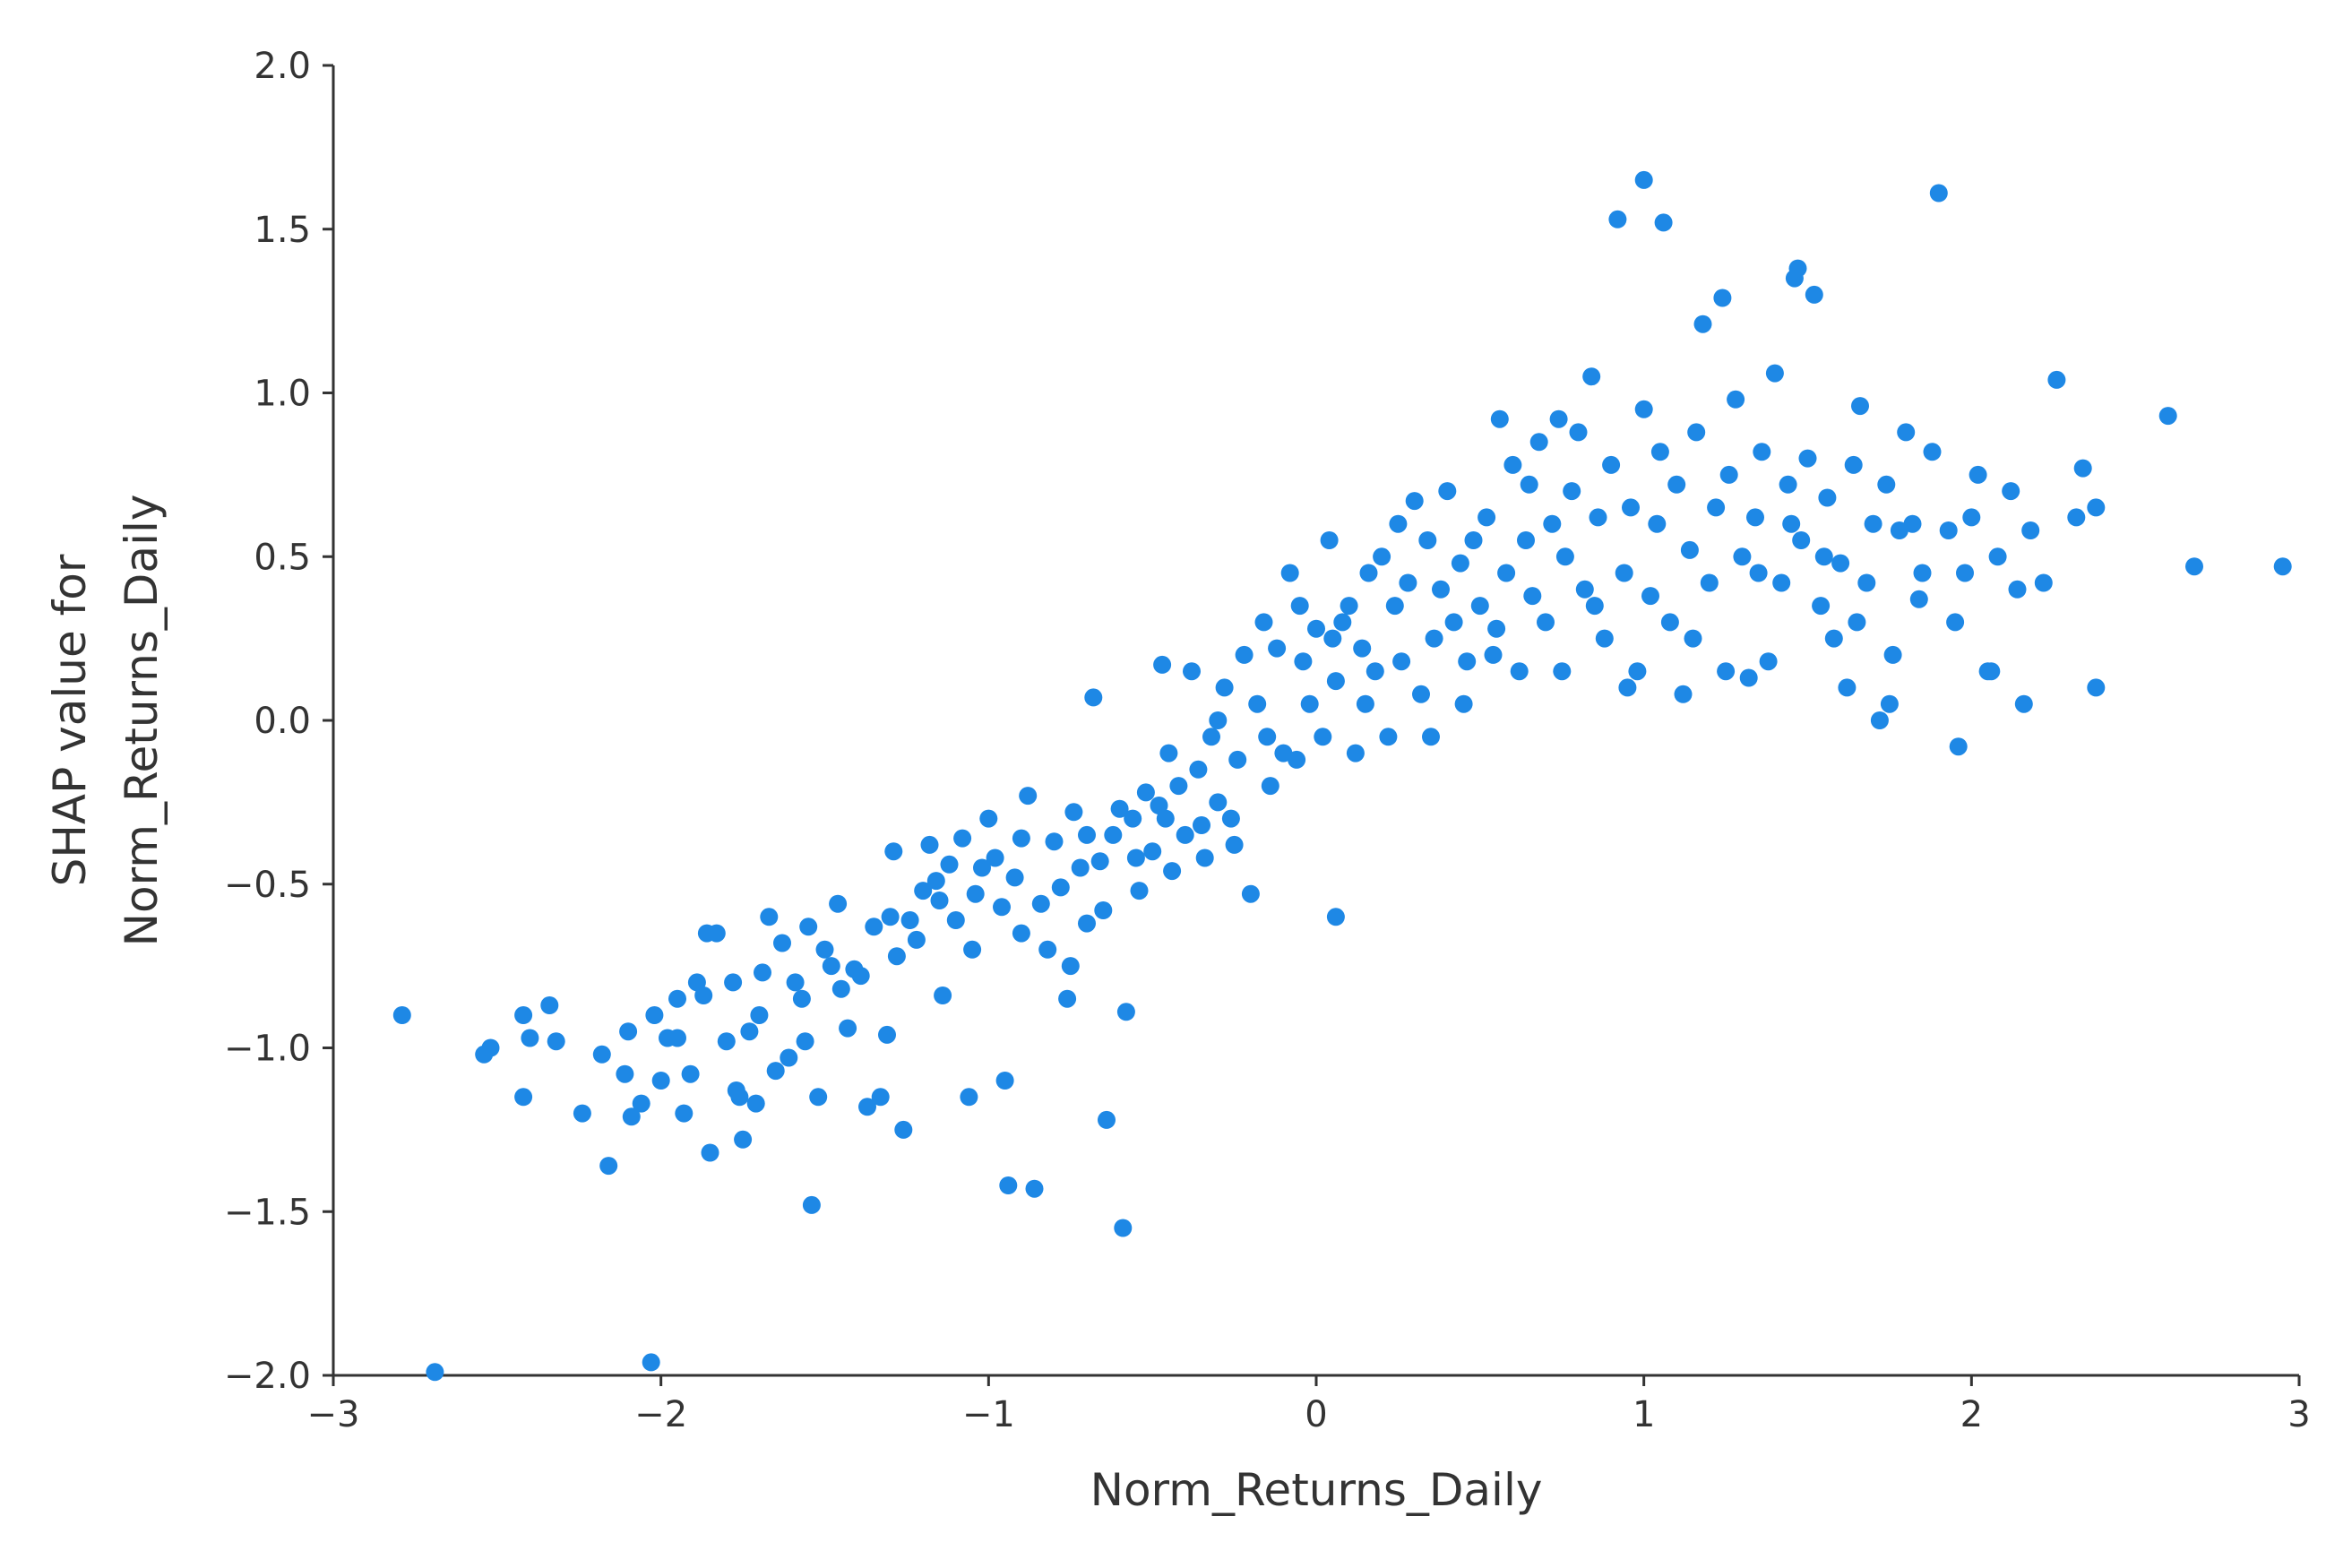 The height and width of the screenshot is (1568, 2352). Describe the element at coordinates (142, 721) in the screenshot. I see `y-axis-title-line-2: Norm_Returns_Daily` at that location.